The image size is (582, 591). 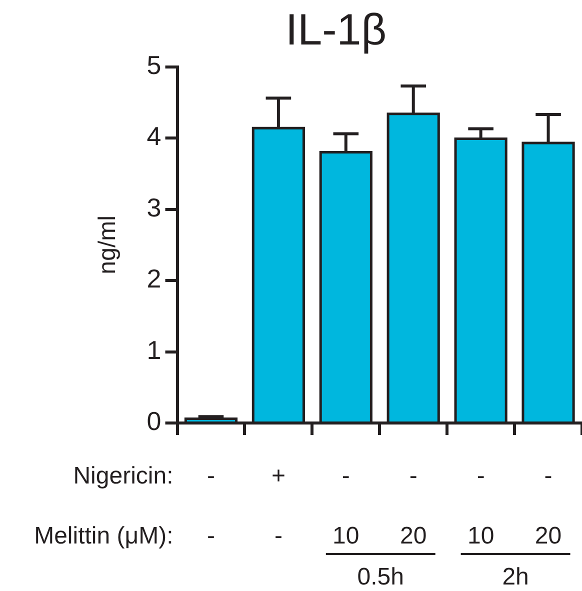 What do you see at coordinates (515, 577) in the screenshot?
I see `text: 2h` at bounding box center [515, 577].